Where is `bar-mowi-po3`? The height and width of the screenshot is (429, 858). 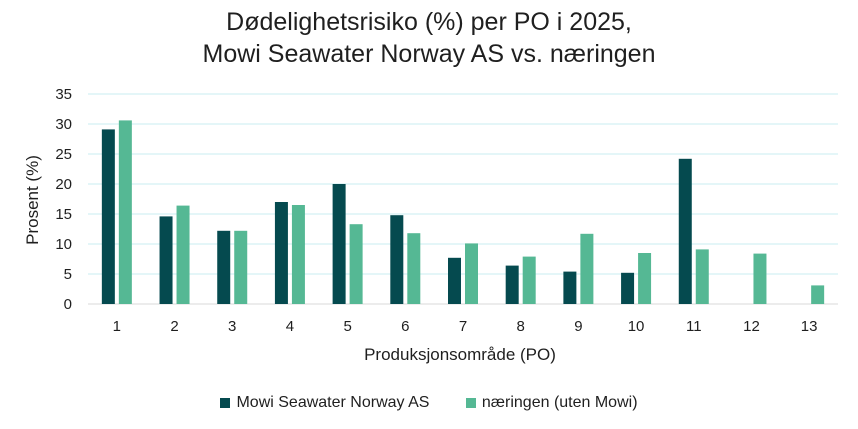 bar-mowi-po3 is located at coordinates (224, 267).